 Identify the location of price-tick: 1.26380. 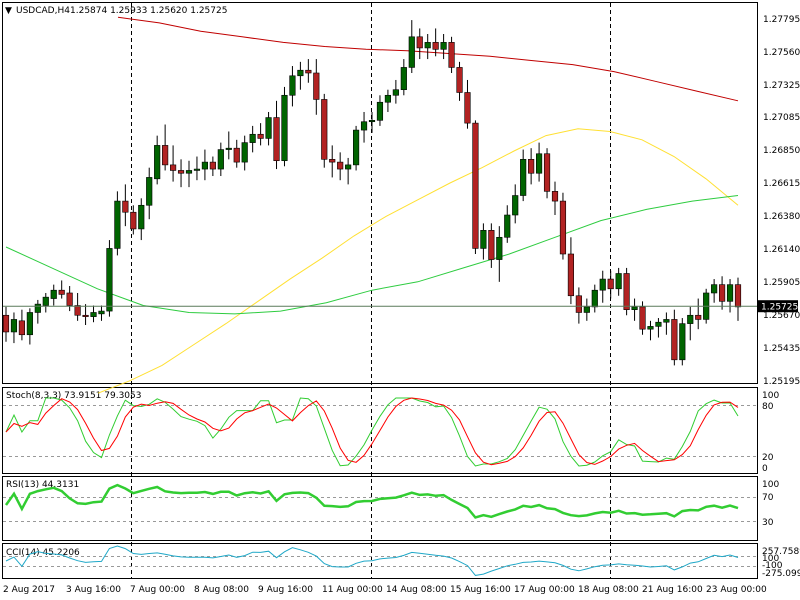
(781, 217).